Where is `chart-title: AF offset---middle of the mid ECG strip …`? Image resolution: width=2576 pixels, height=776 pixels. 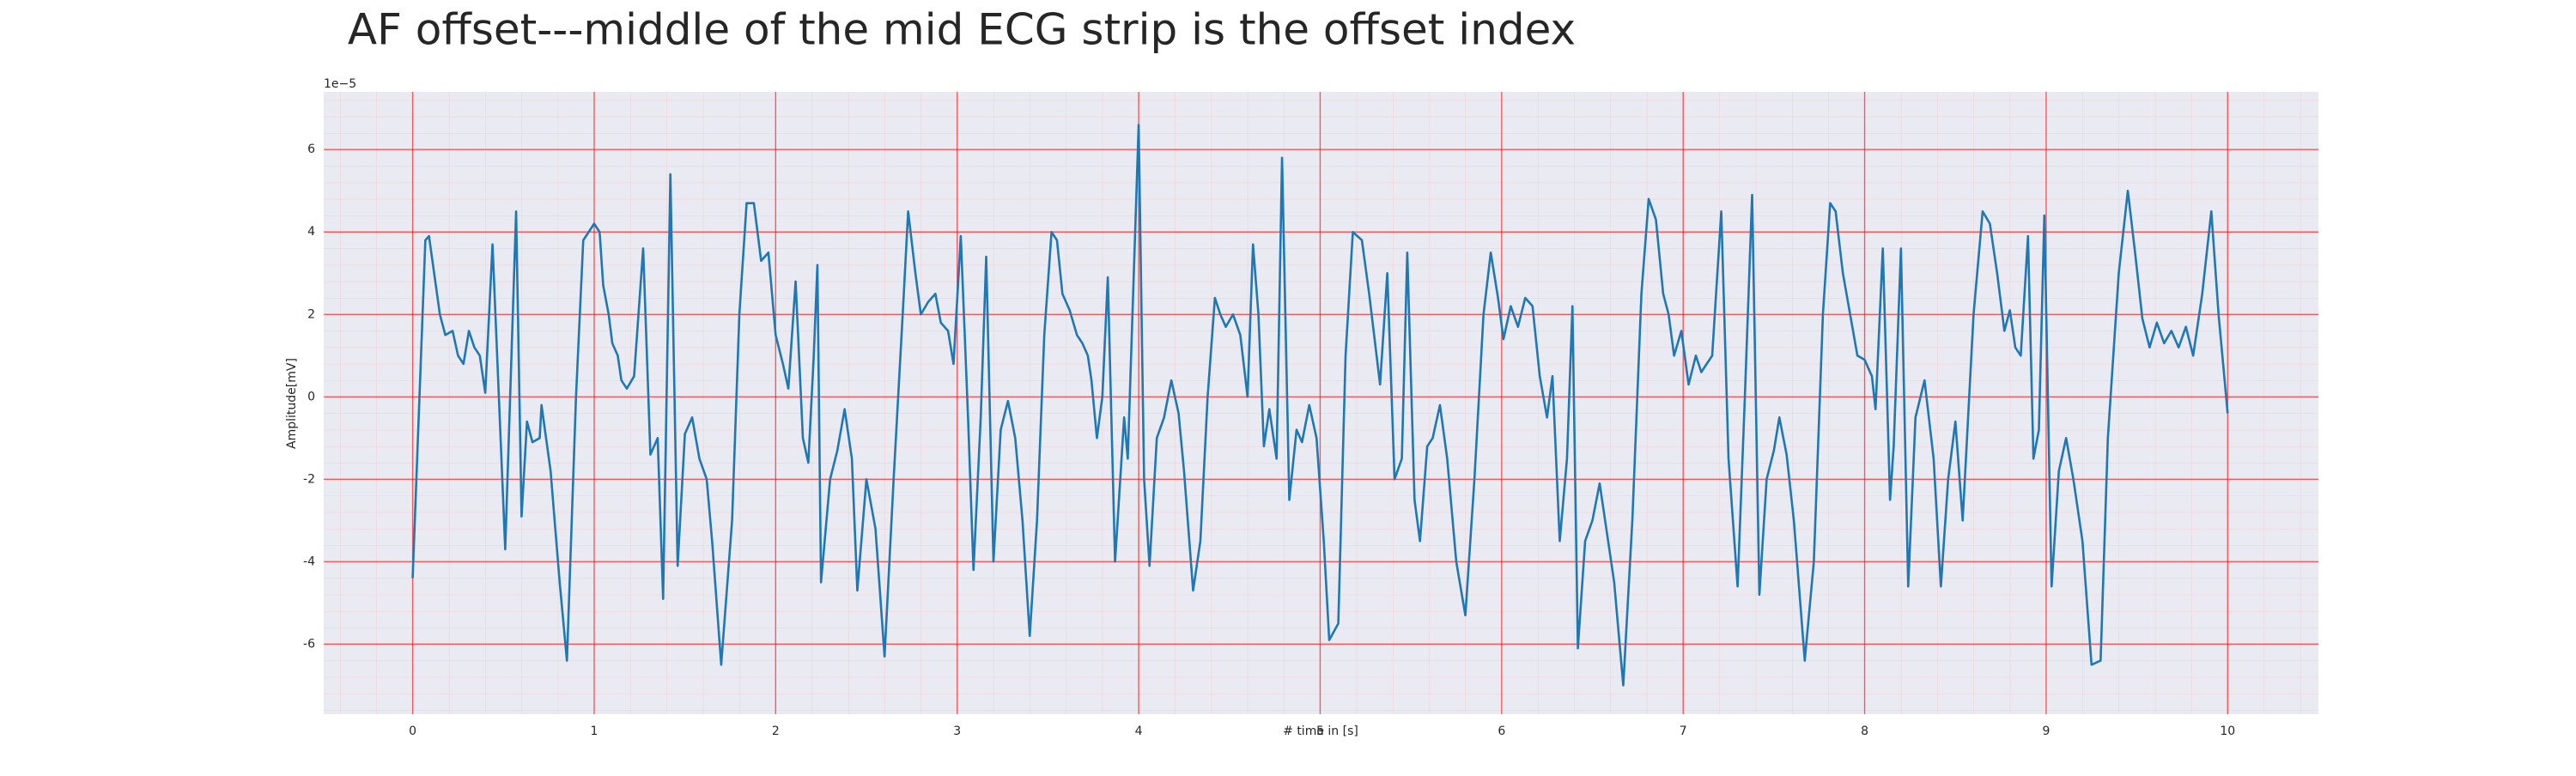
chart-title: AF offset---middle of the mid ECG strip … is located at coordinates (962, 30).